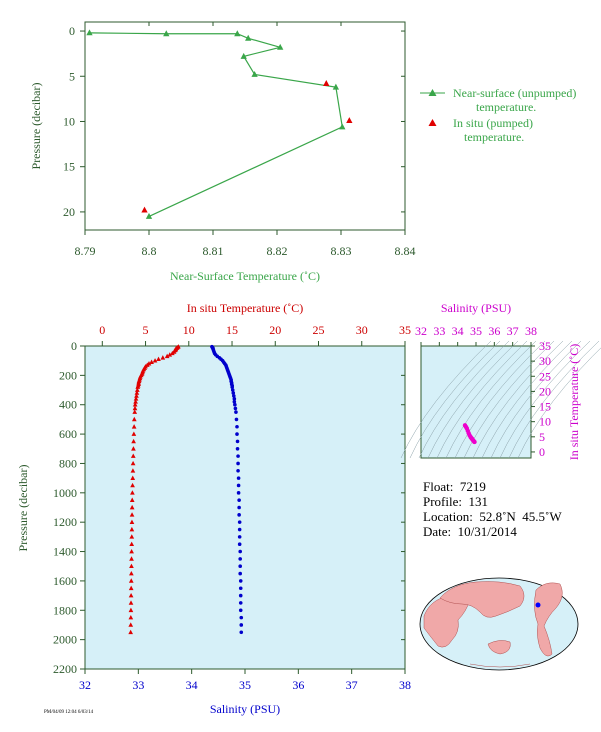  I want to click on top-x-tick-label: 8.8, so click(149, 251).